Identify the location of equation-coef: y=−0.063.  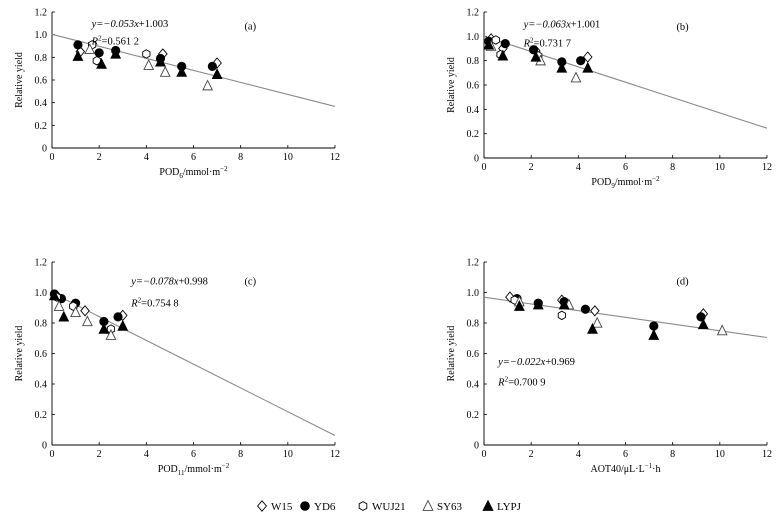
(544, 24).